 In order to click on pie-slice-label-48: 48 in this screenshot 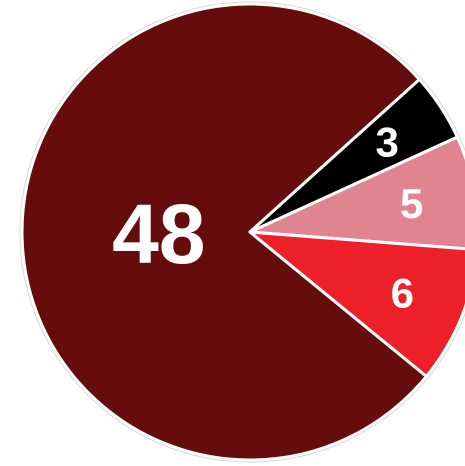, I will do `click(158, 234)`.